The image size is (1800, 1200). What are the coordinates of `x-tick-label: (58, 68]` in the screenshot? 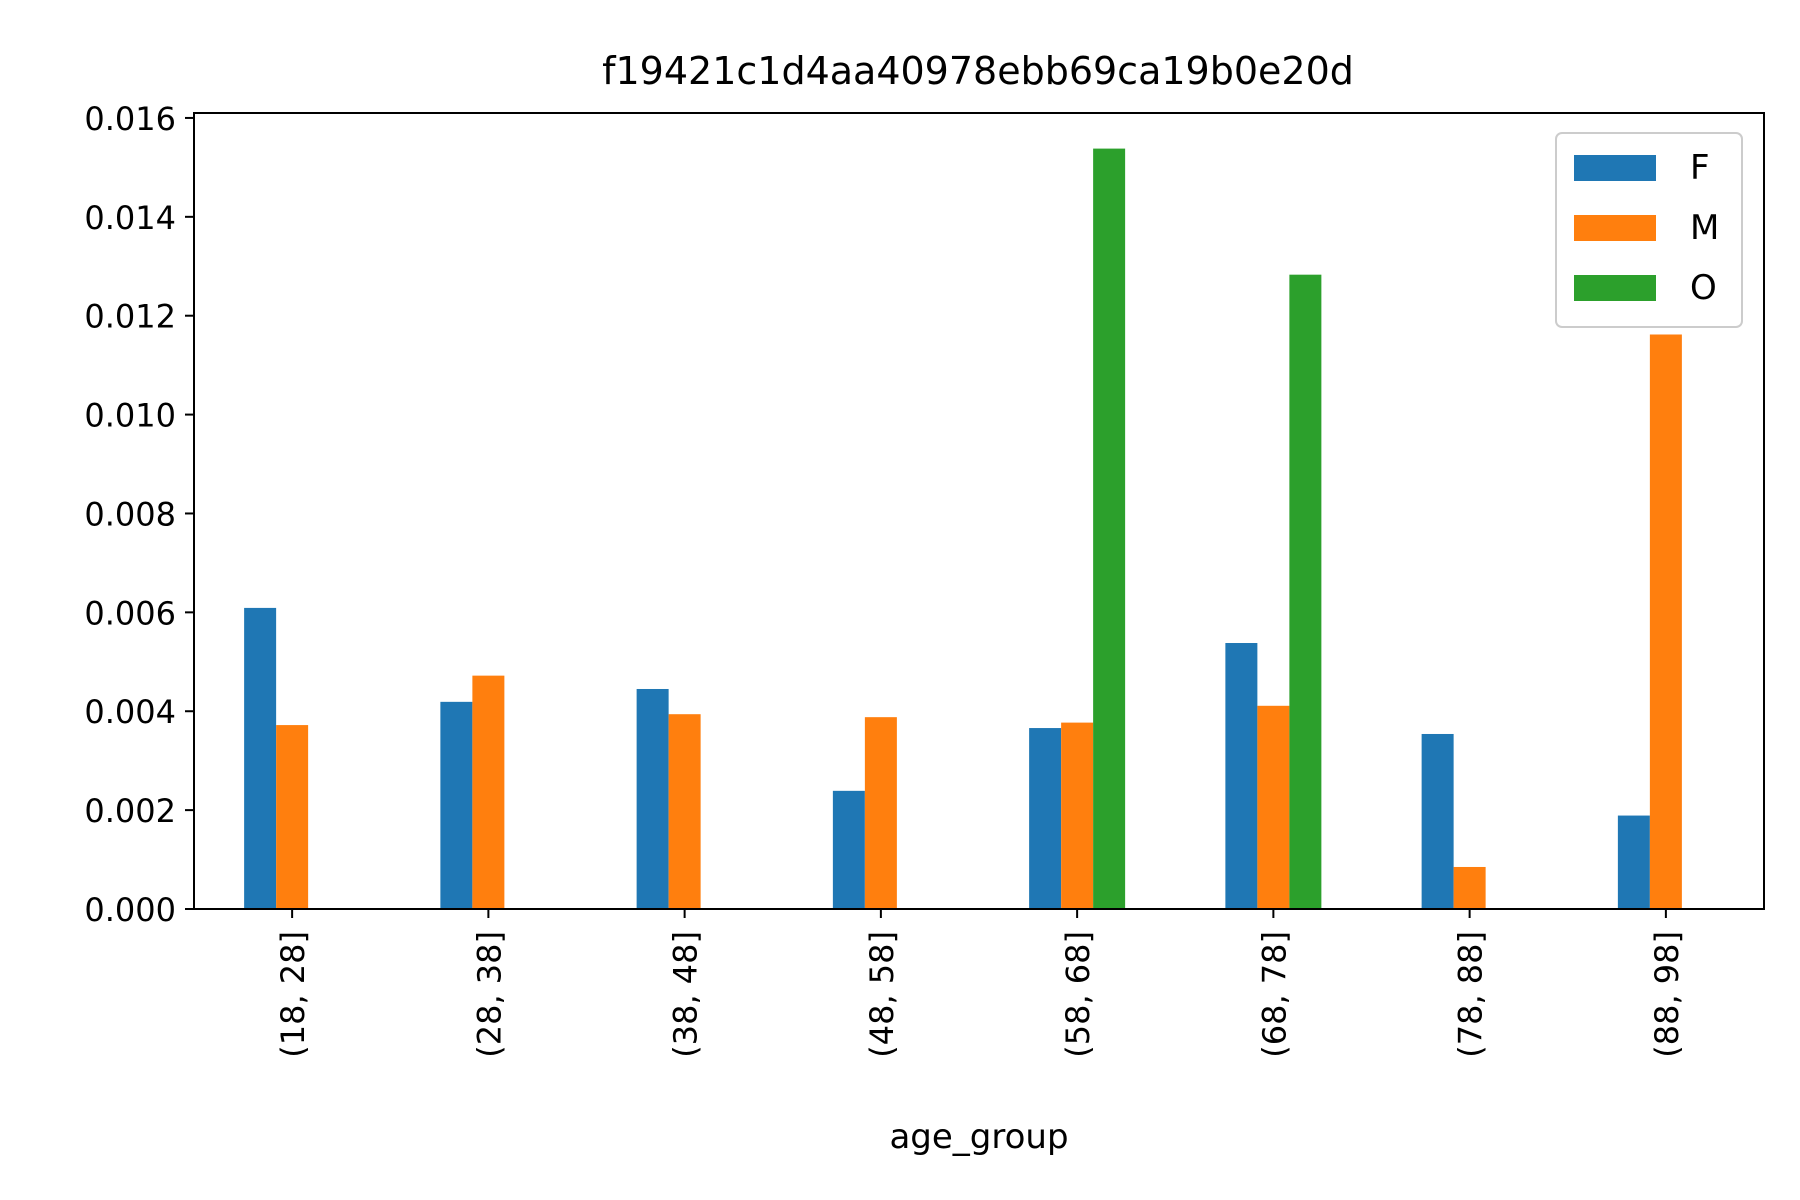 It's located at (1078, 994).